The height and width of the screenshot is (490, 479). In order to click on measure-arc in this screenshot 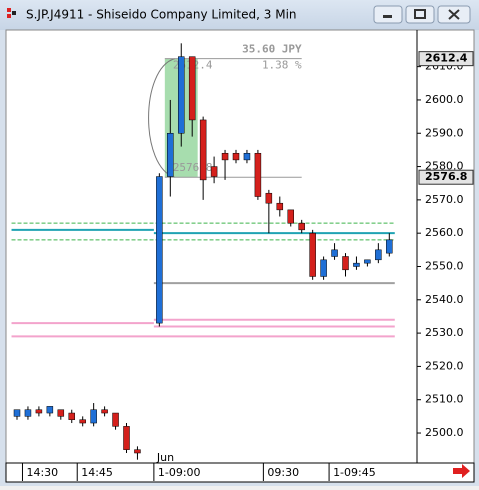, I will do `click(161, 118)`.